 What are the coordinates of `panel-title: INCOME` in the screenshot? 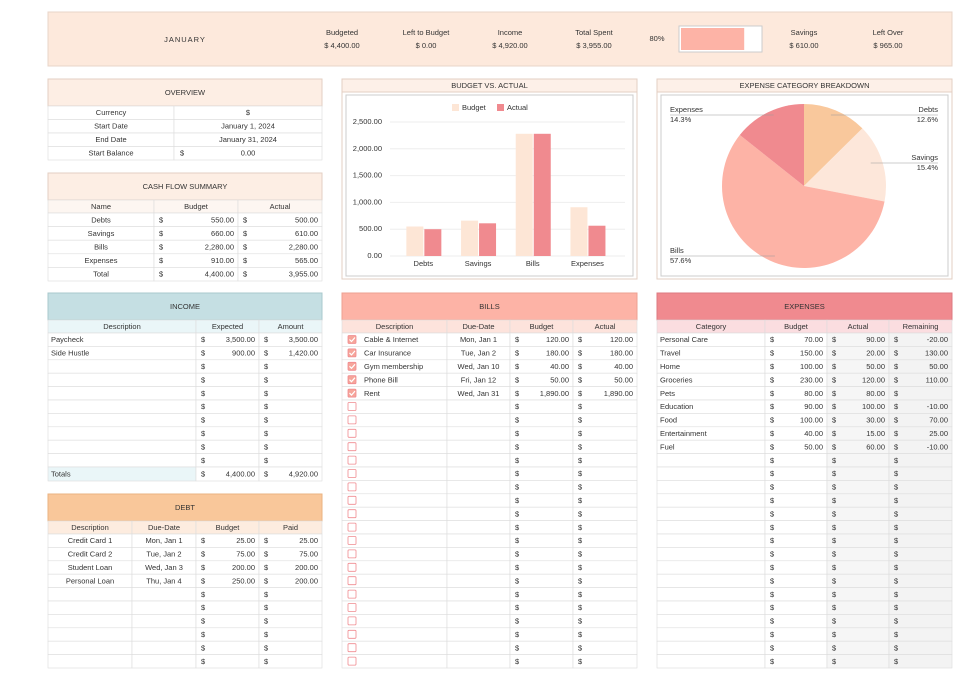 It's located at (185, 306).